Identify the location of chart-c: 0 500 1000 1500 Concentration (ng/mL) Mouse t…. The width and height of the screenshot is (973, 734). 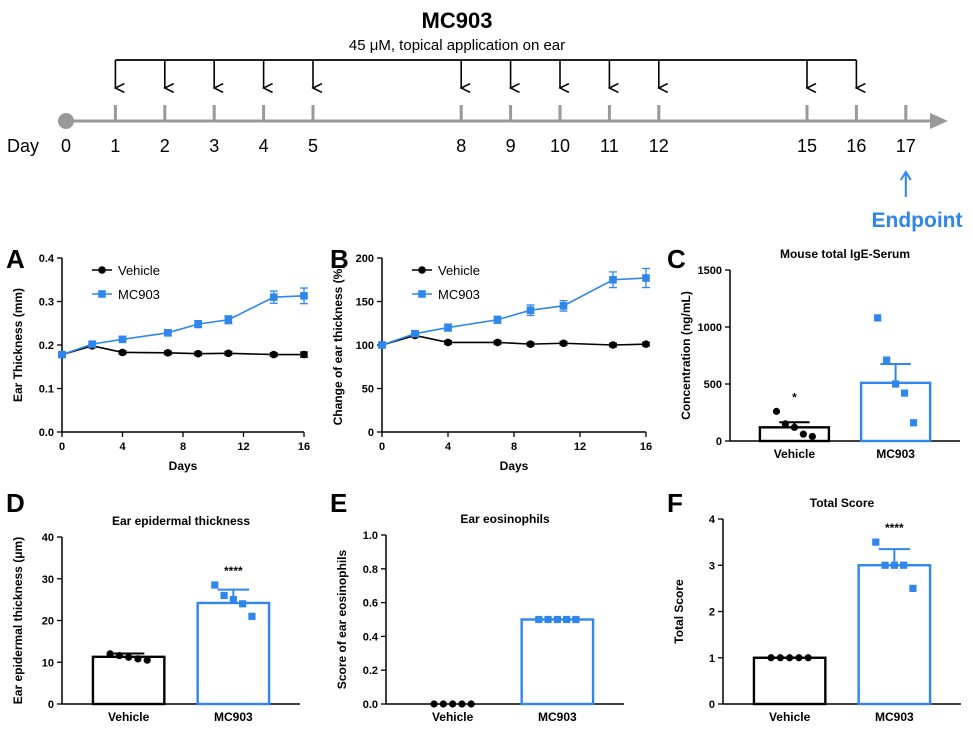
(819, 354).